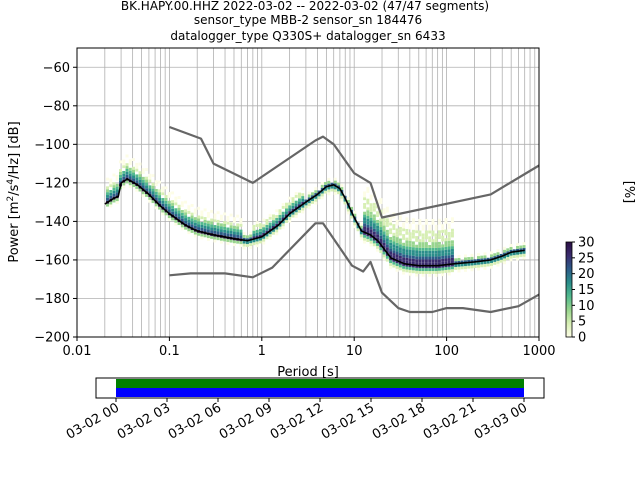 The width and height of the screenshot is (640, 480). What do you see at coordinates (450, 421) in the screenshot?
I see `timeline-tick-label: 03-02 21` at bounding box center [450, 421].